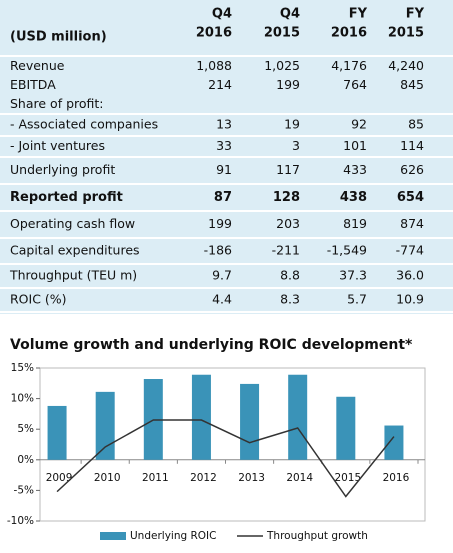 This screenshot has width=453, height=553. What do you see at coordinates (355, 145) in the screenshot?
I see `cell: 101` at bounding box center [355, 145].